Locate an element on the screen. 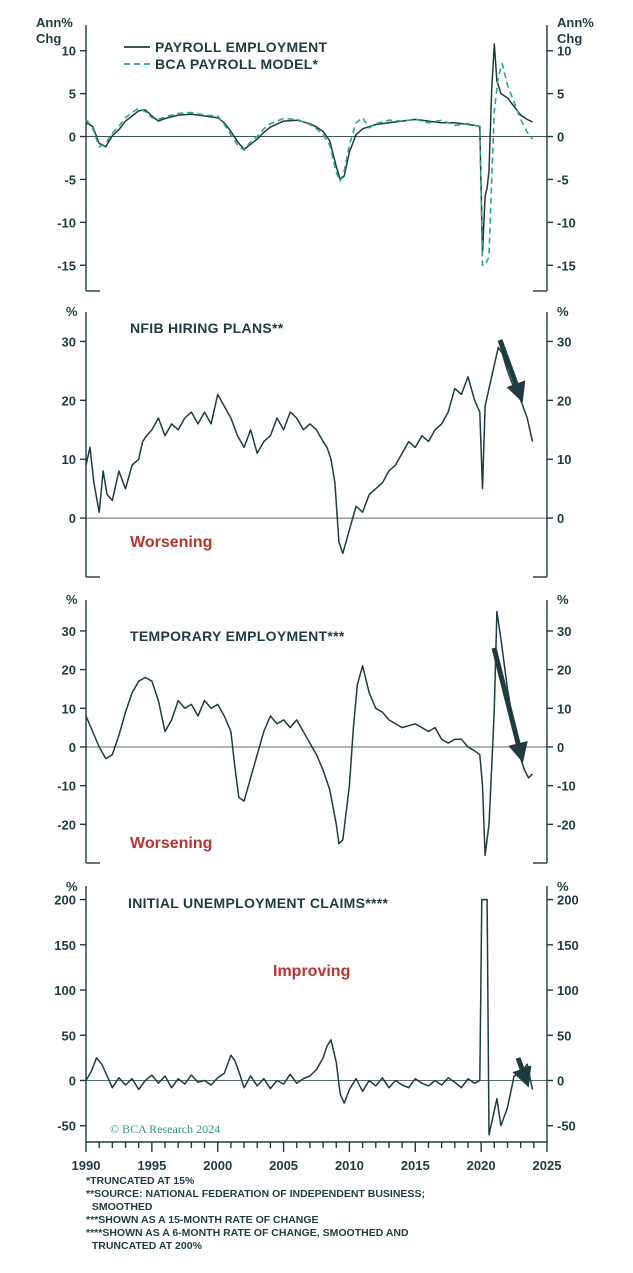 The height and width of the screenshot is (1273, 633). ytick-label-left-0-5: 5 is located at coordinates (72, 94).